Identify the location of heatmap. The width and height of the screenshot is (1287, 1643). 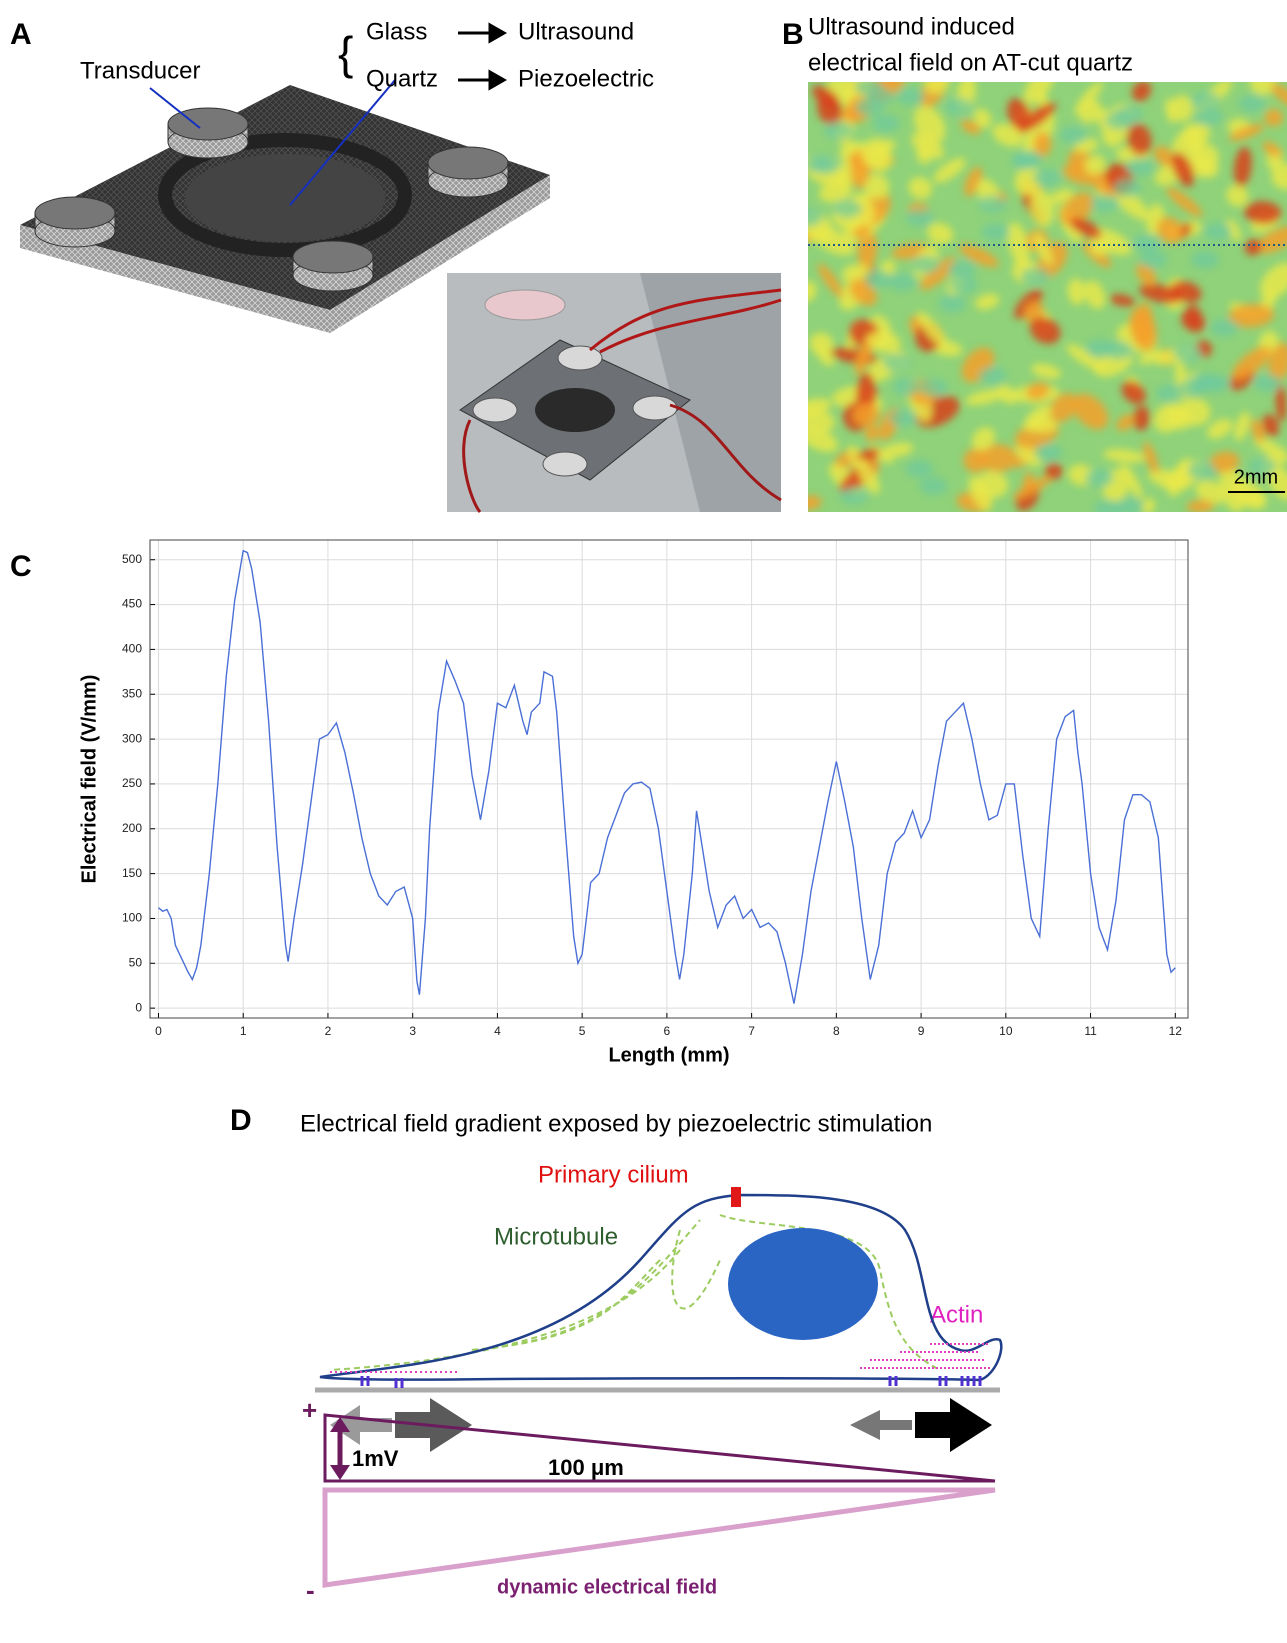
(1047, 297).